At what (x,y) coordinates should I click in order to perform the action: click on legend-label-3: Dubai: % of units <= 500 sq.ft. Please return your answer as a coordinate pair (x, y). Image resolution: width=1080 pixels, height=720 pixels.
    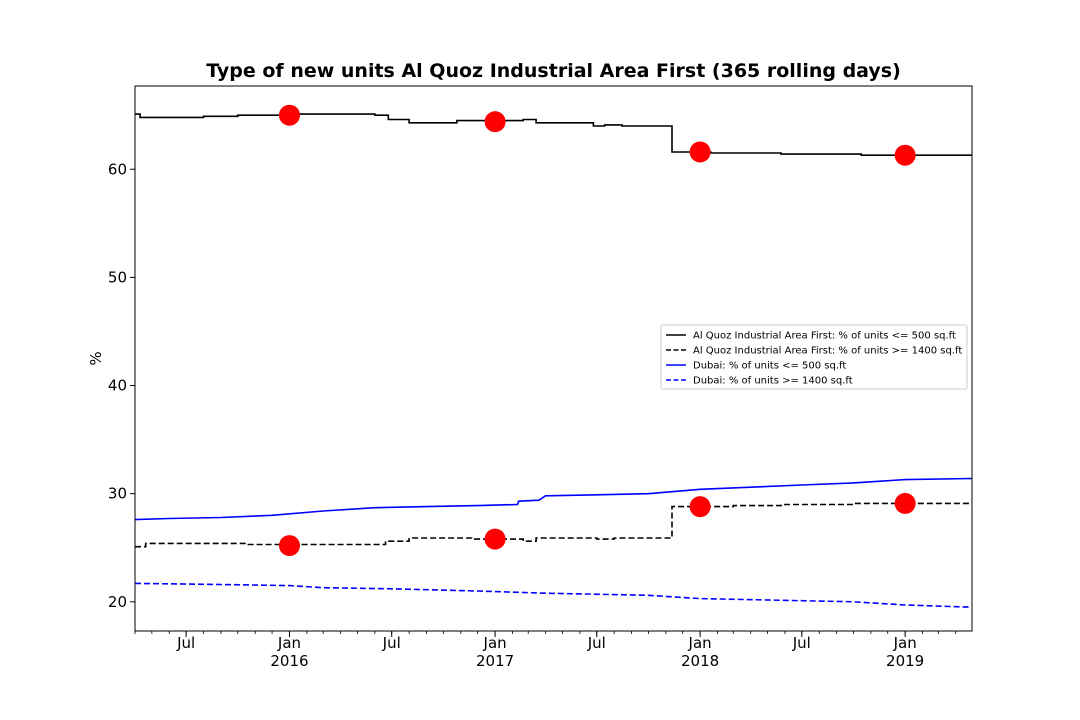
    Looking at the image, I should click on (769, 366).